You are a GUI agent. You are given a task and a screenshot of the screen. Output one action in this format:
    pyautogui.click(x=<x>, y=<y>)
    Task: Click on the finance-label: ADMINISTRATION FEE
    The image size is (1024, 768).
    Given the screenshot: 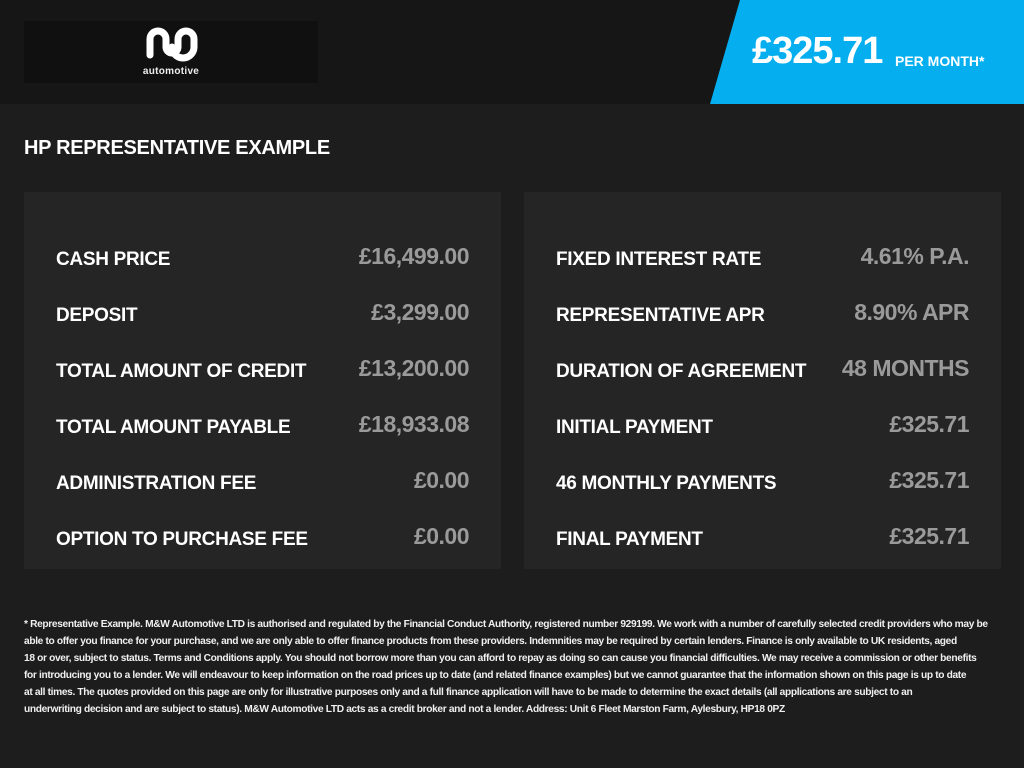 What is the action you would take?
    pyautogui.click(x=156, y=483)
    